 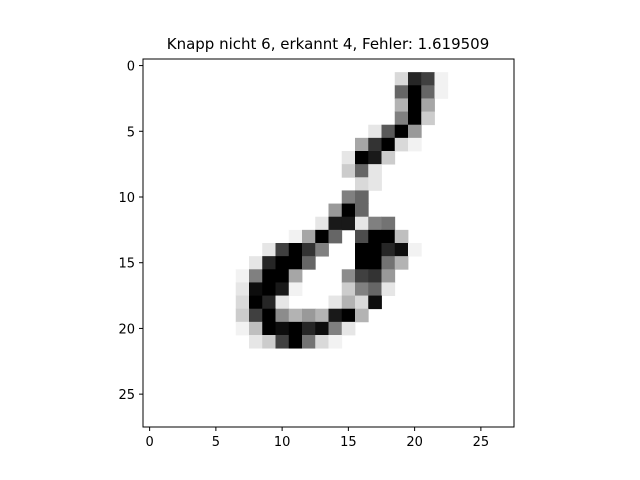 I want to click on x-tick-label: 5, so click(x=216, y=442).